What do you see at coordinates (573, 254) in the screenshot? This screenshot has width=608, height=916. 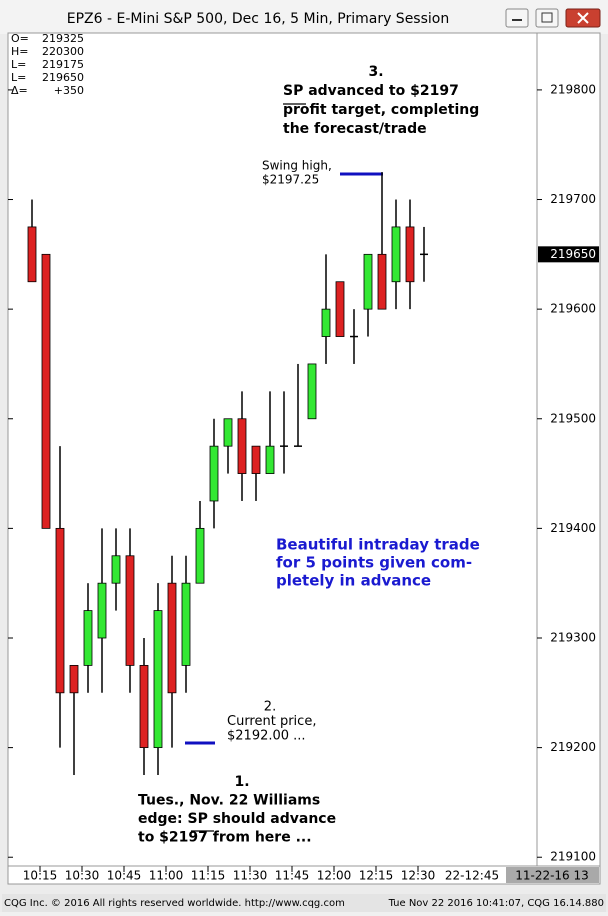 I see `last-price-label: 219650` at bounding box center [573, 254].